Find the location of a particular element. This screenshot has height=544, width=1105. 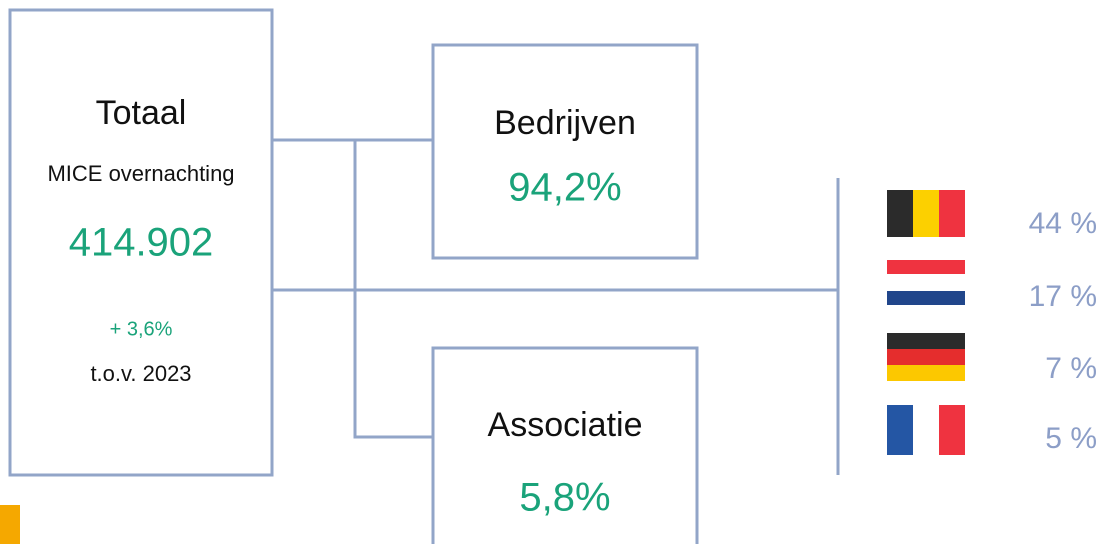

total-subtitle: MICE overnachting is located at coordinates (140, 173).